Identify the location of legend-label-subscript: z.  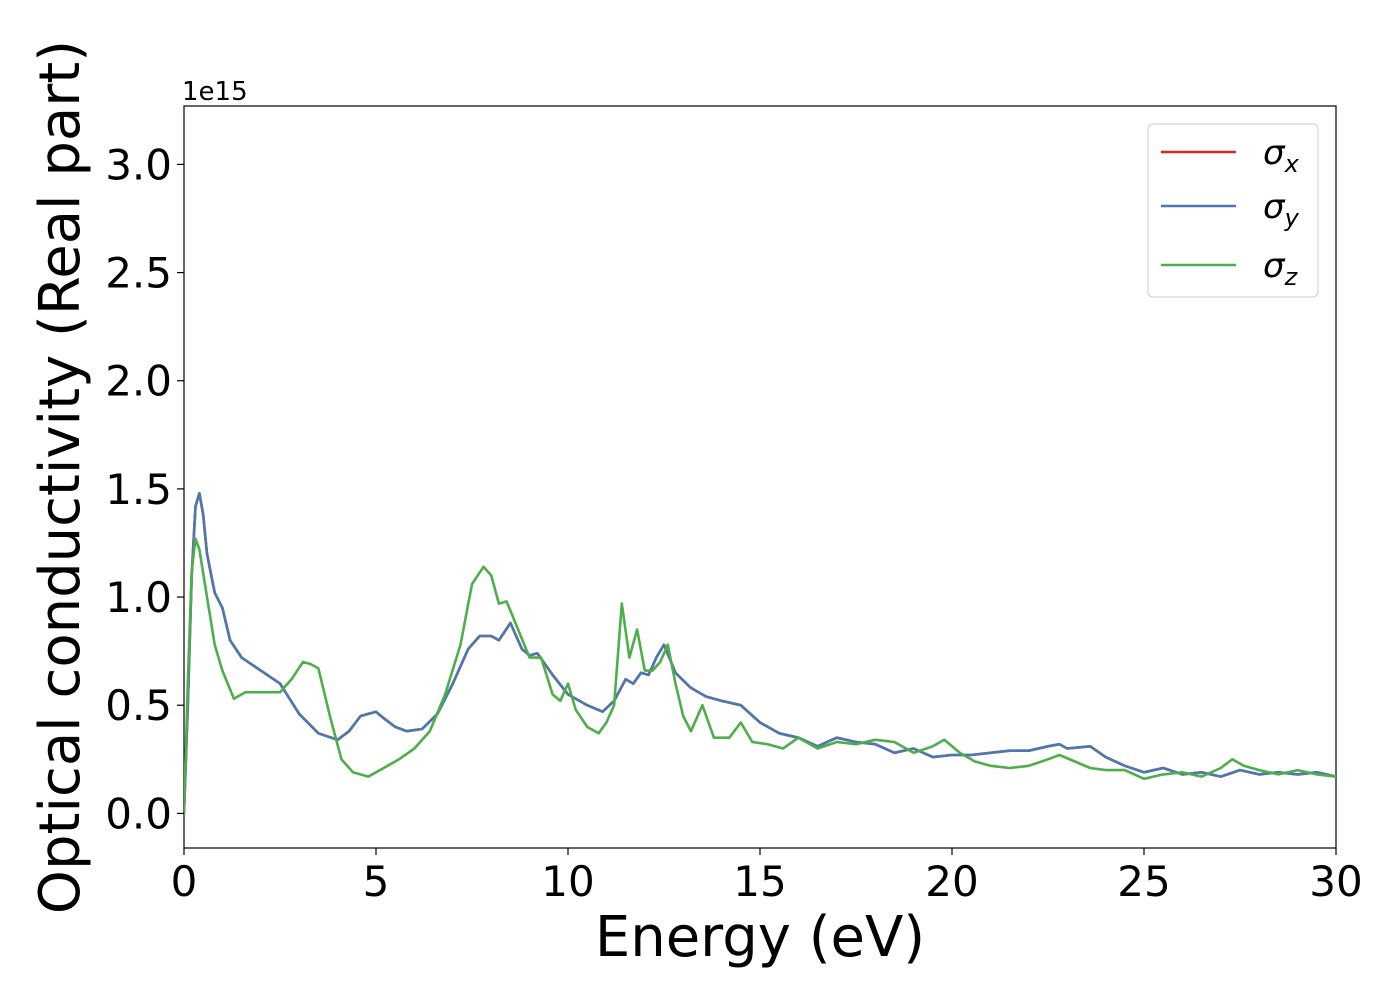
(1291, 277).